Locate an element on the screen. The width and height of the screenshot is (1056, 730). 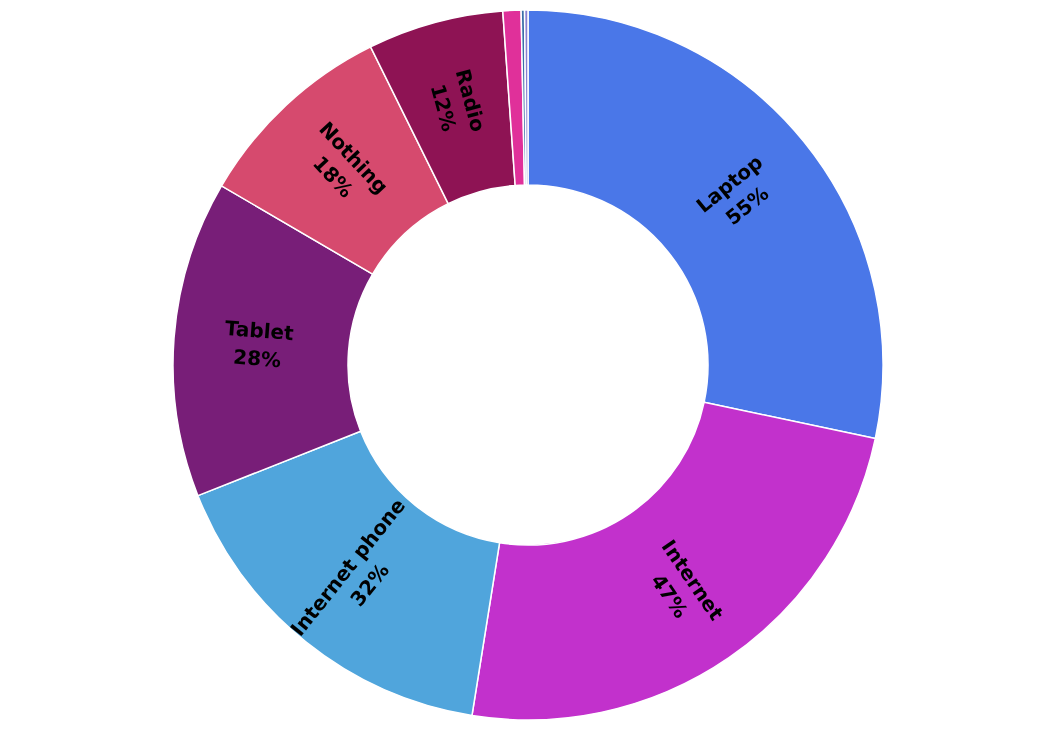
slice-label: Tablet is located at coordinates (259, 330).